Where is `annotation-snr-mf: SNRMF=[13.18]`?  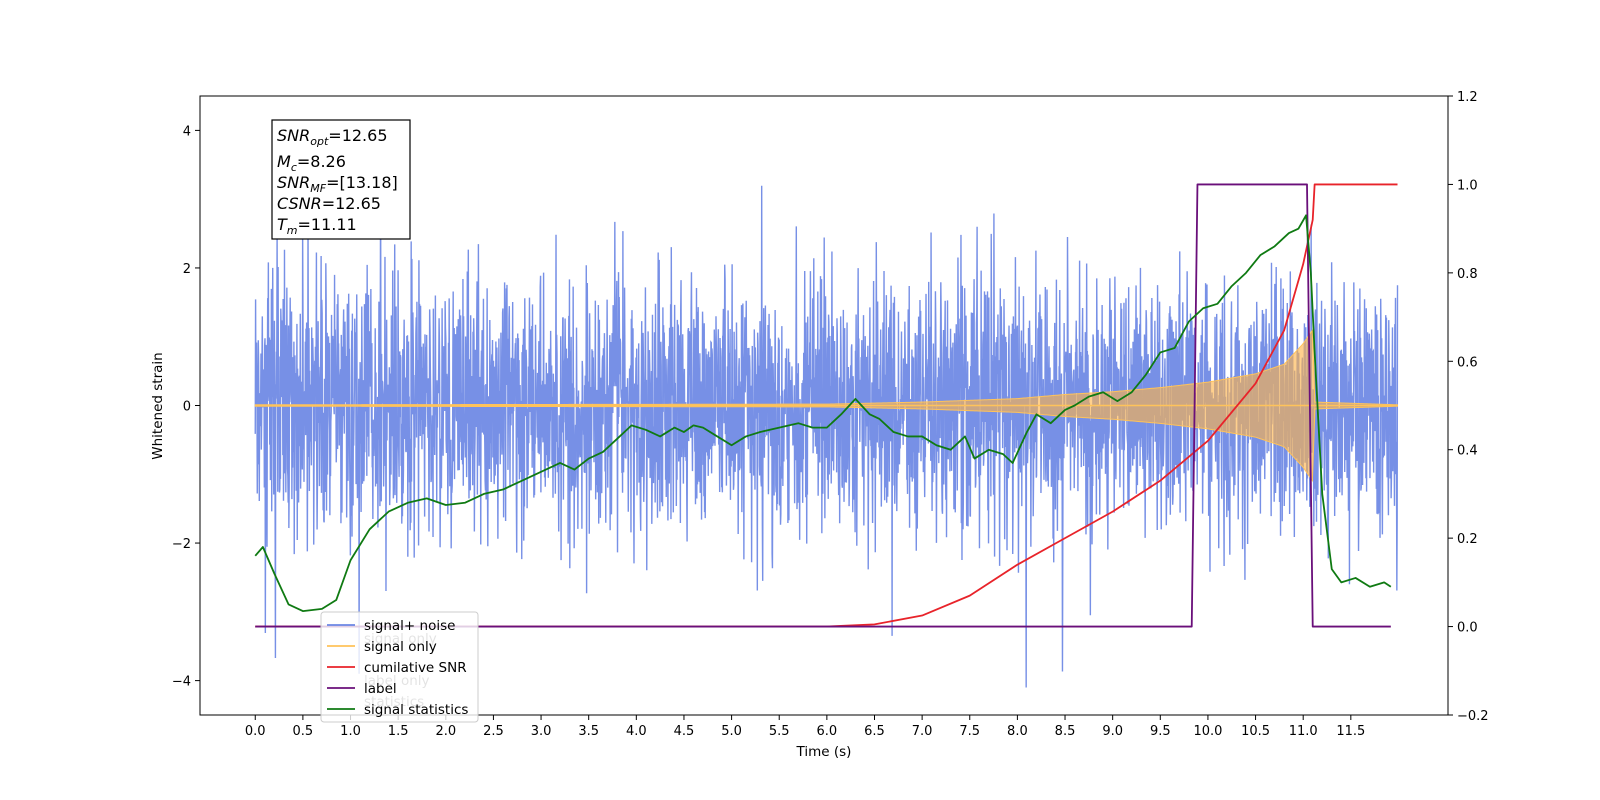
annotation-snr-mf: SNRMF=[13.18] is located at coordinates (337, 184).